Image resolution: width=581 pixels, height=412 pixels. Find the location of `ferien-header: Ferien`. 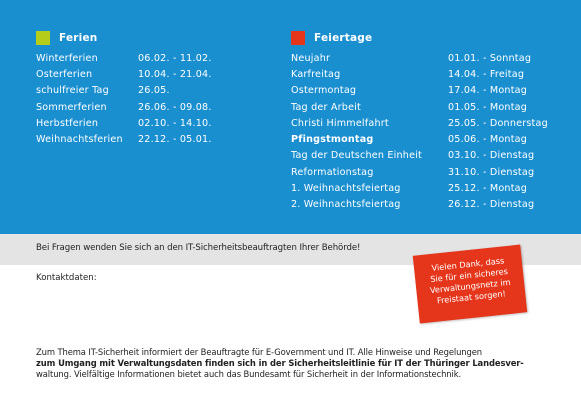

ferien-header: Ferien is located at coordinates (66, 38).